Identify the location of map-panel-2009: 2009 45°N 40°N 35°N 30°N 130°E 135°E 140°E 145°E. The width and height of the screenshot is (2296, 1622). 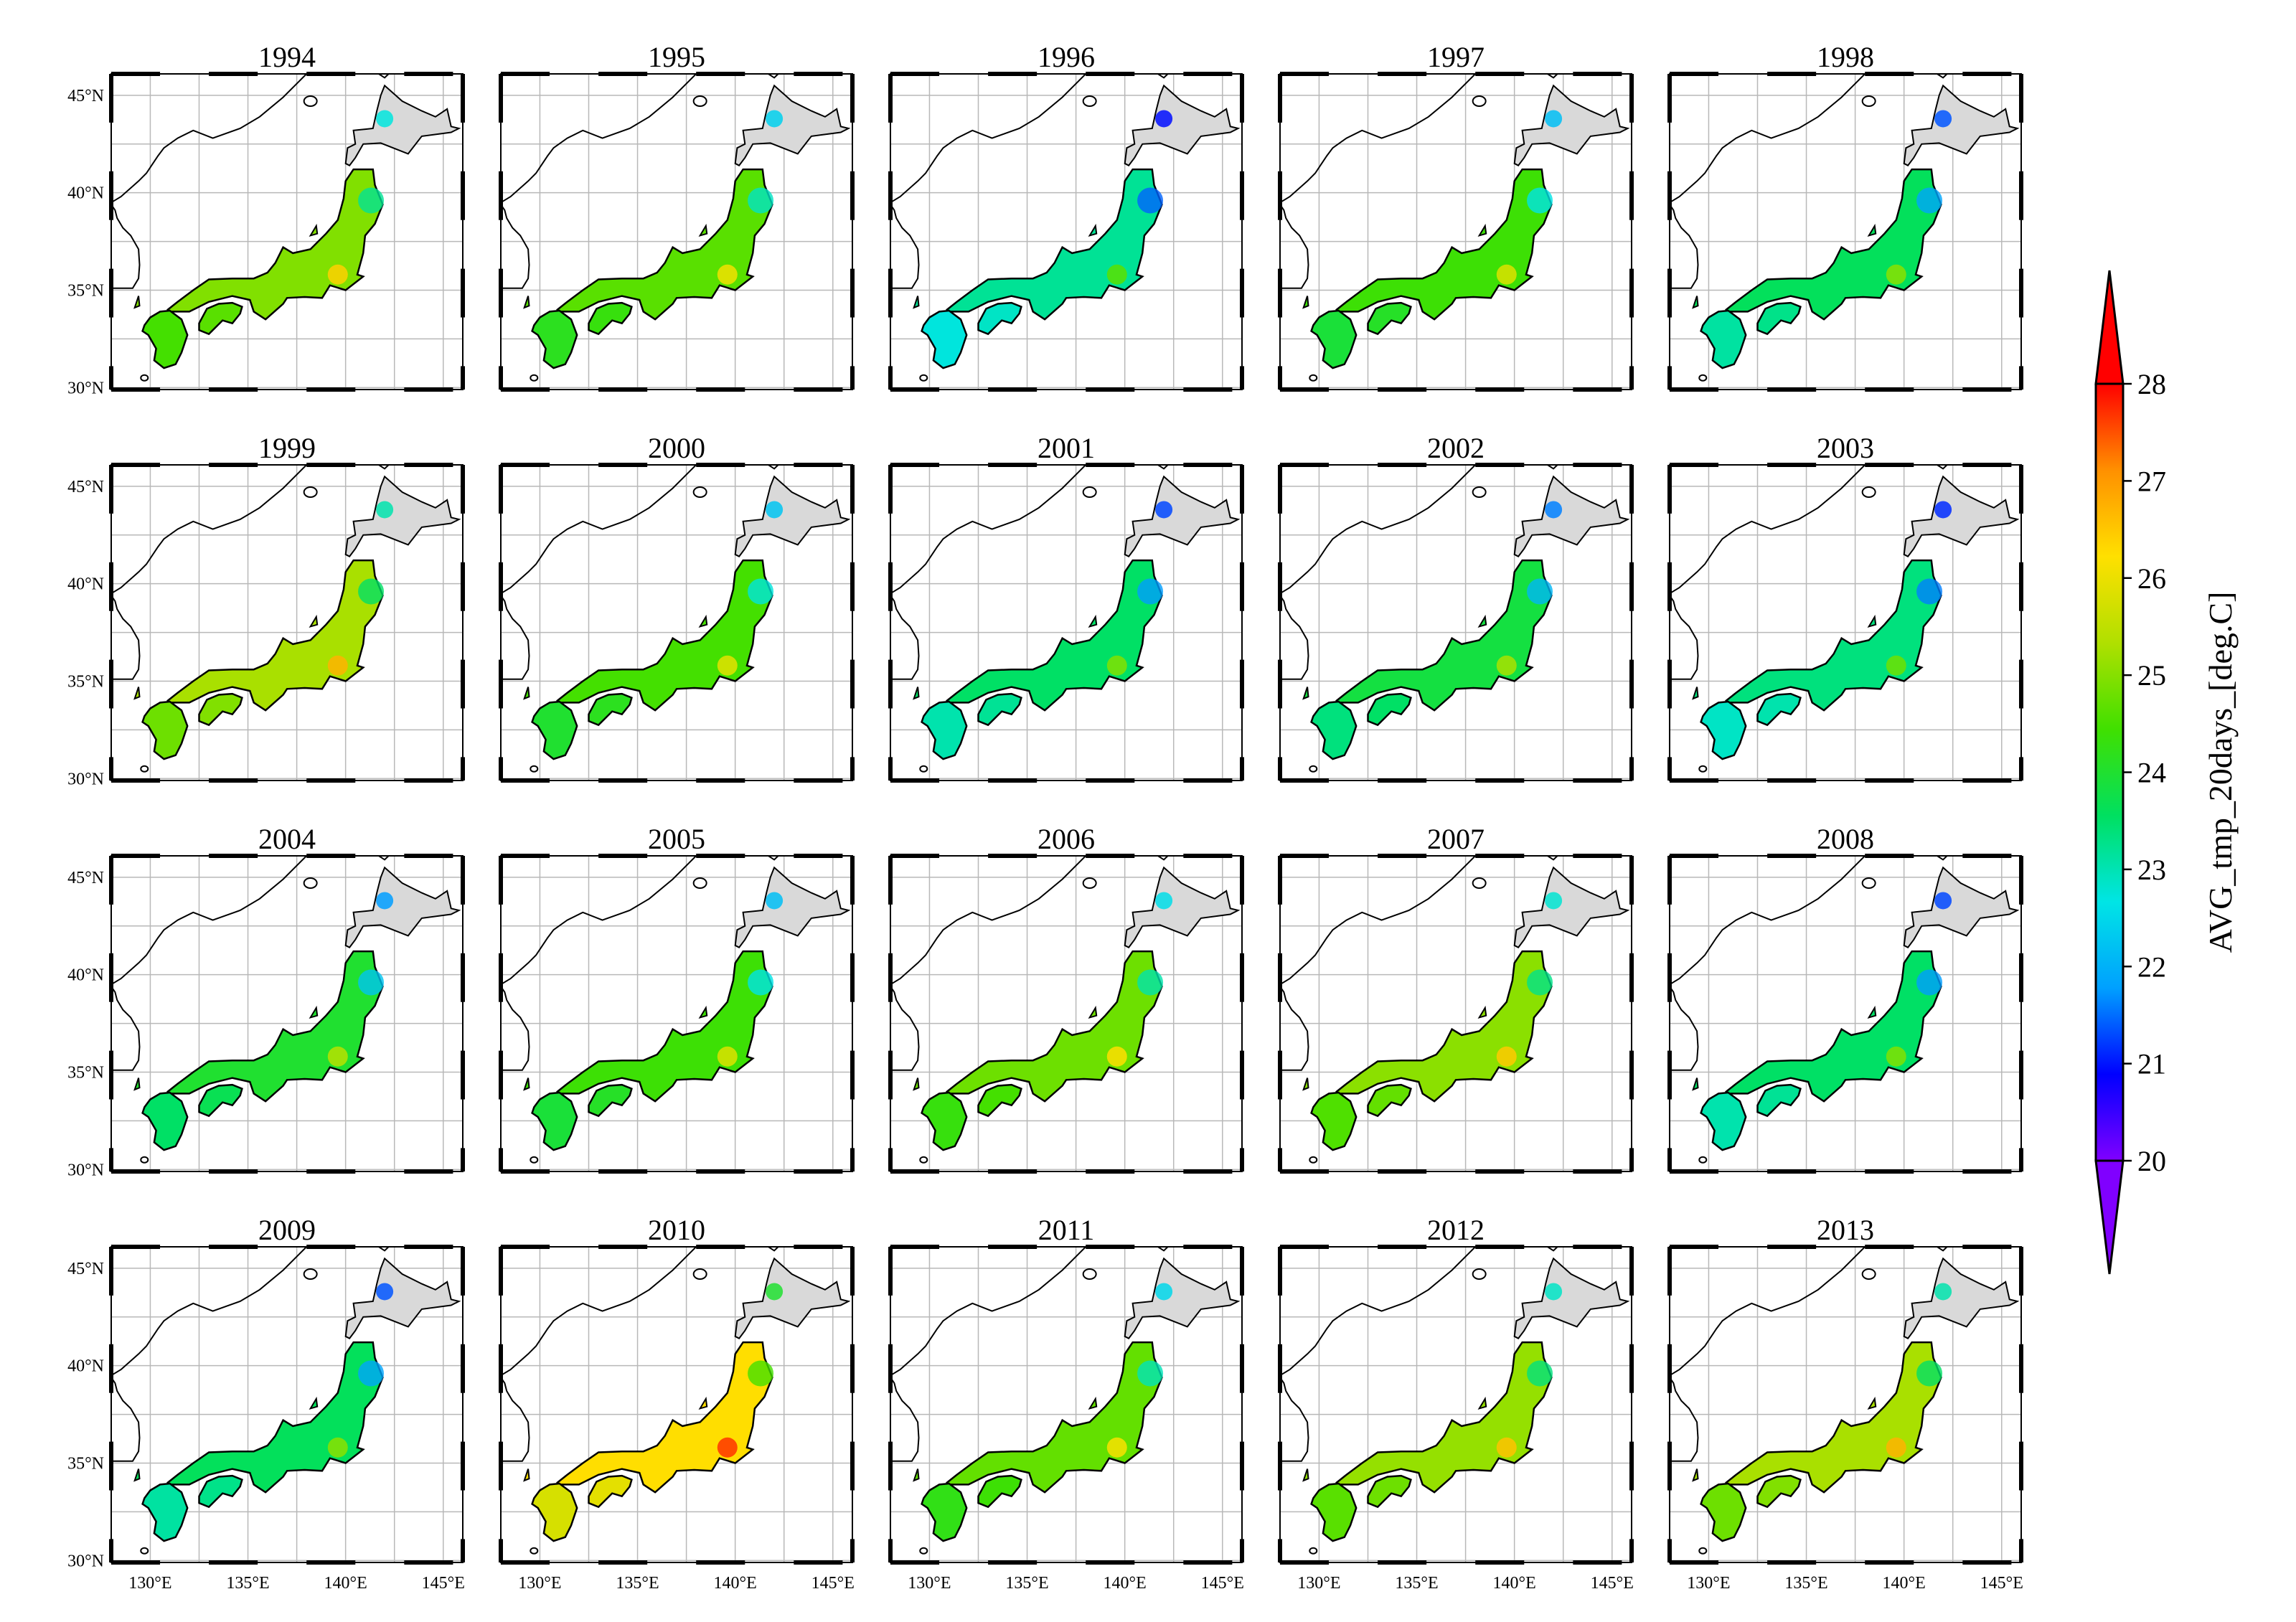
(266, 1404).